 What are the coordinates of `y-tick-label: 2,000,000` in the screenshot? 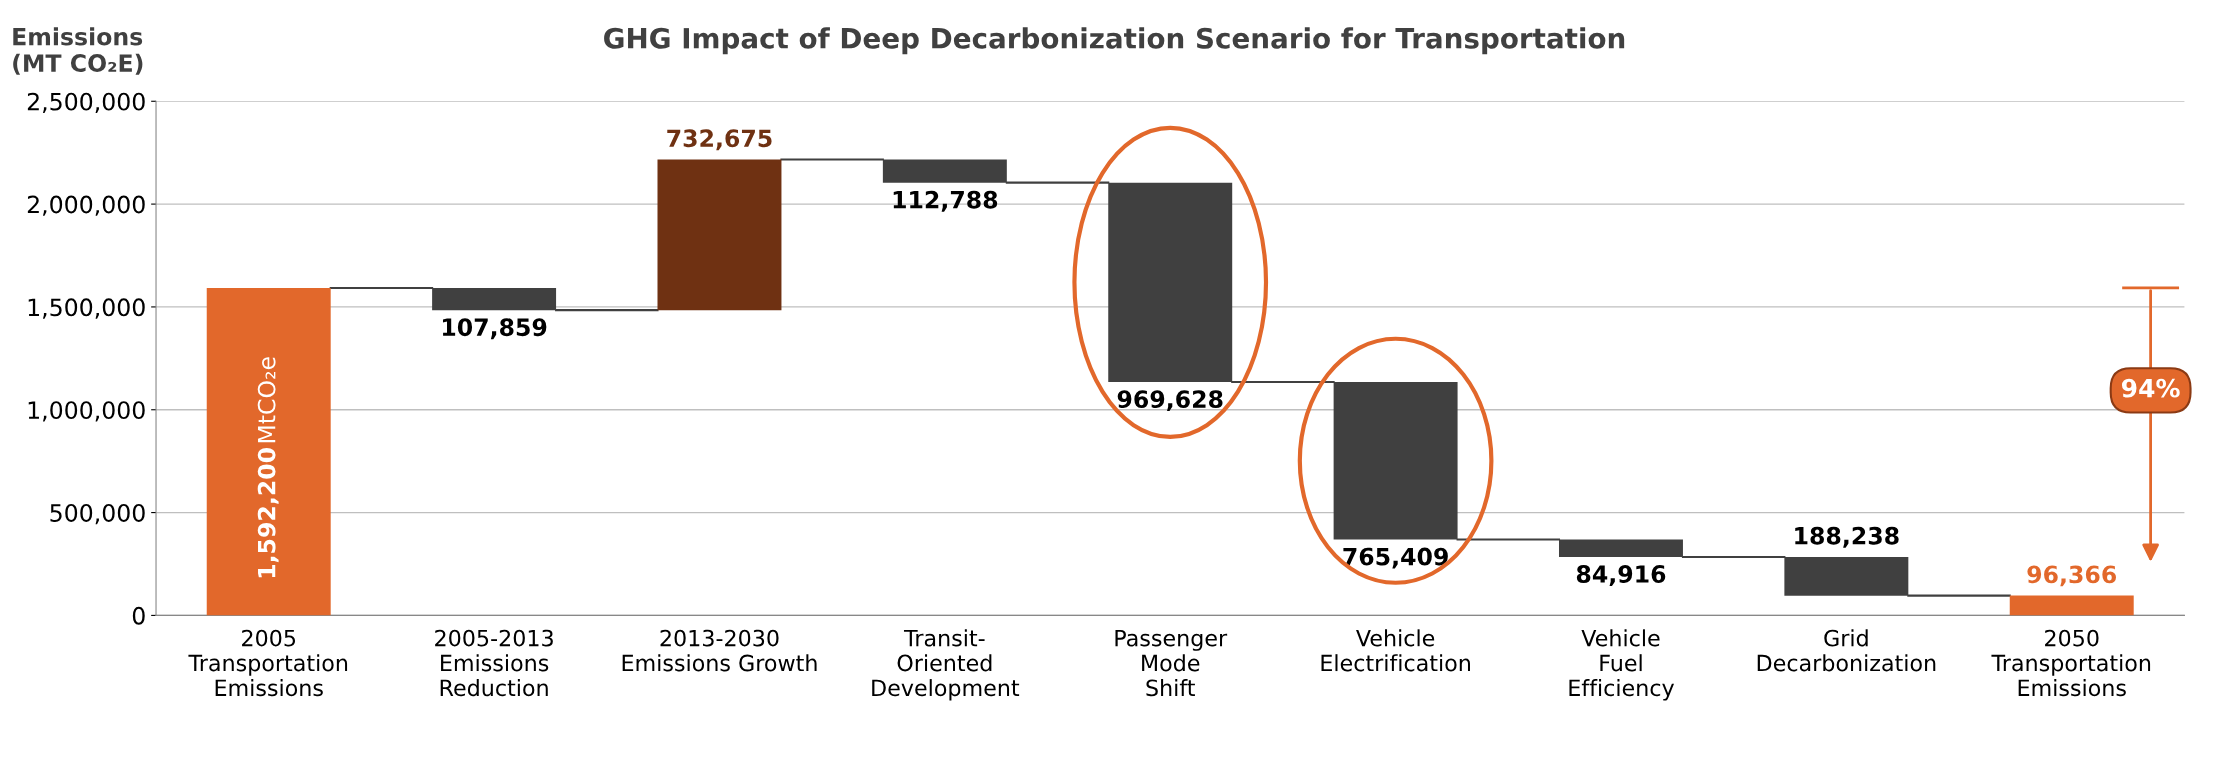 It's located at (86, 205).